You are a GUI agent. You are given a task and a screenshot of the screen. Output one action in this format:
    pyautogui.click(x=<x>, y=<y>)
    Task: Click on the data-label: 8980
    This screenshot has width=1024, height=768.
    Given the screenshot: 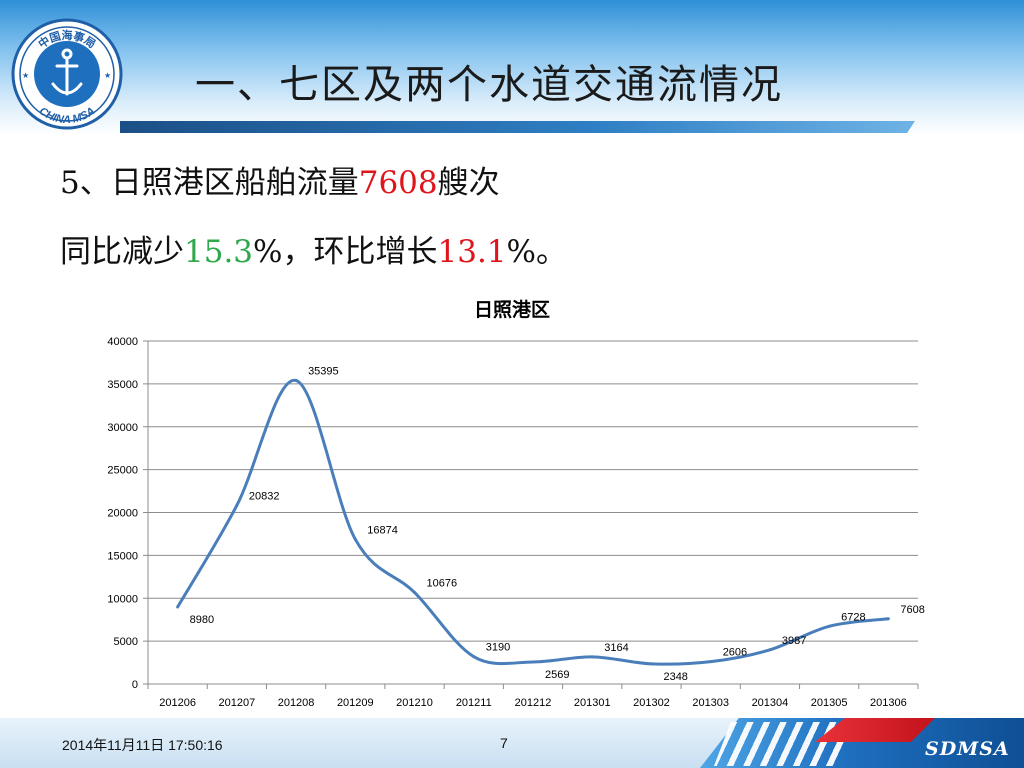 What is the action you would take?
    pyautogui.click(x=202, y=620)
    